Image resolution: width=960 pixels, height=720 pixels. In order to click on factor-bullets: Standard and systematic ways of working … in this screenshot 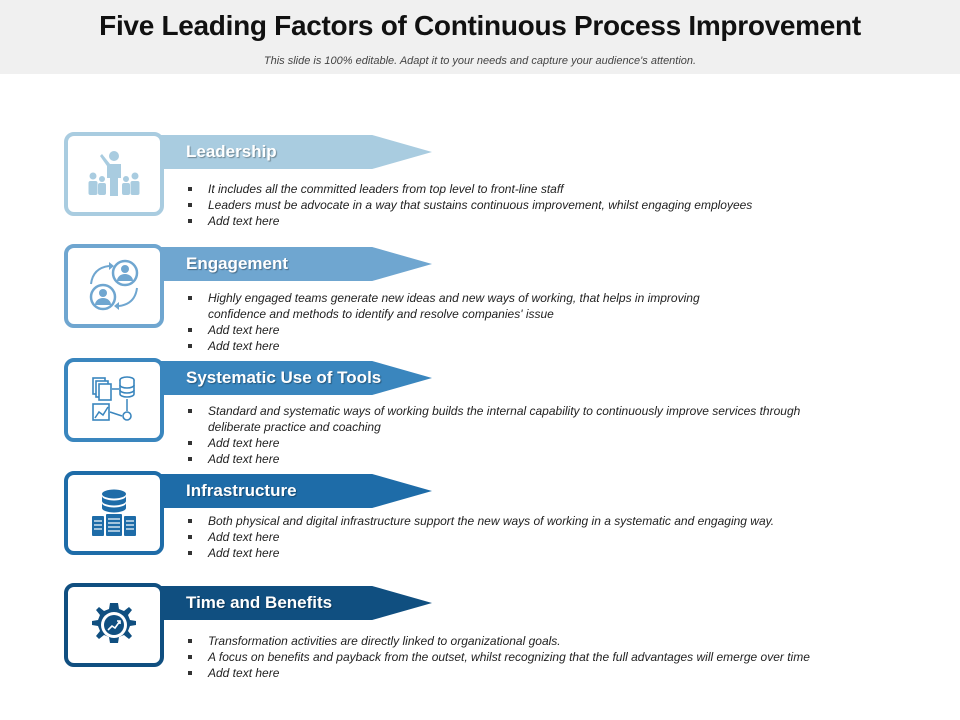, I will do `click(493, 435)`.